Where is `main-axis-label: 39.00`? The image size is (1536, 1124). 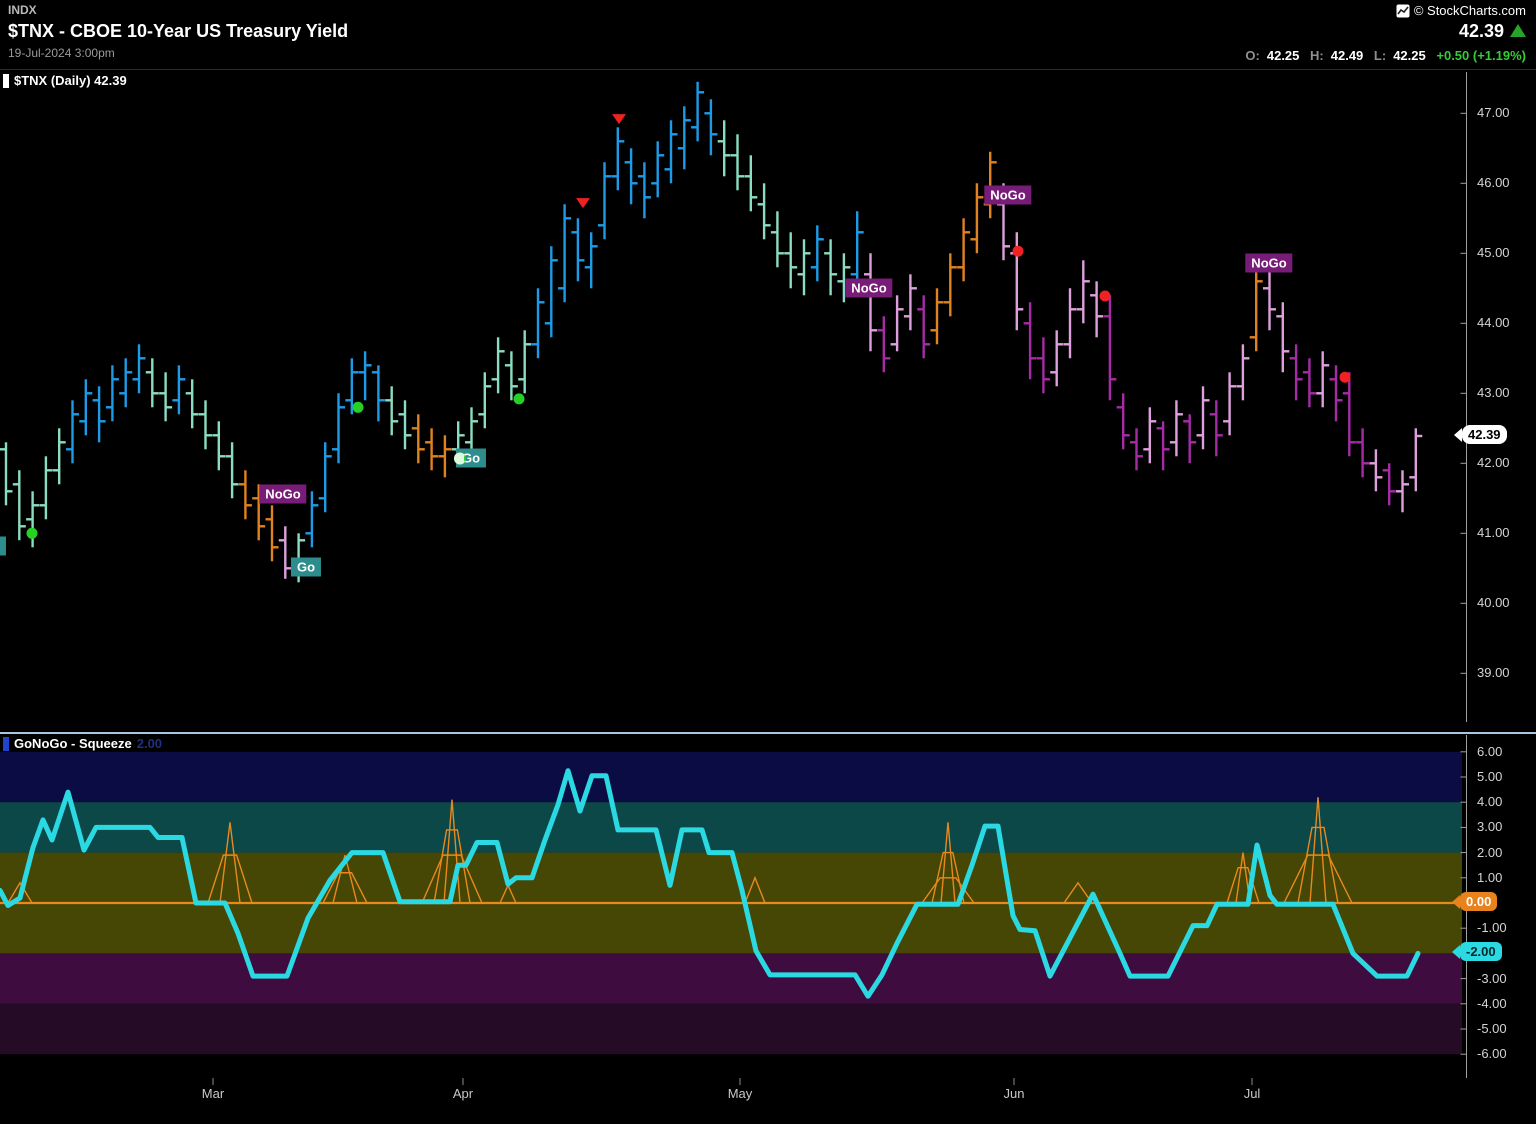
main-axis-label: 39.00 is located at coordinates (1493, 673).